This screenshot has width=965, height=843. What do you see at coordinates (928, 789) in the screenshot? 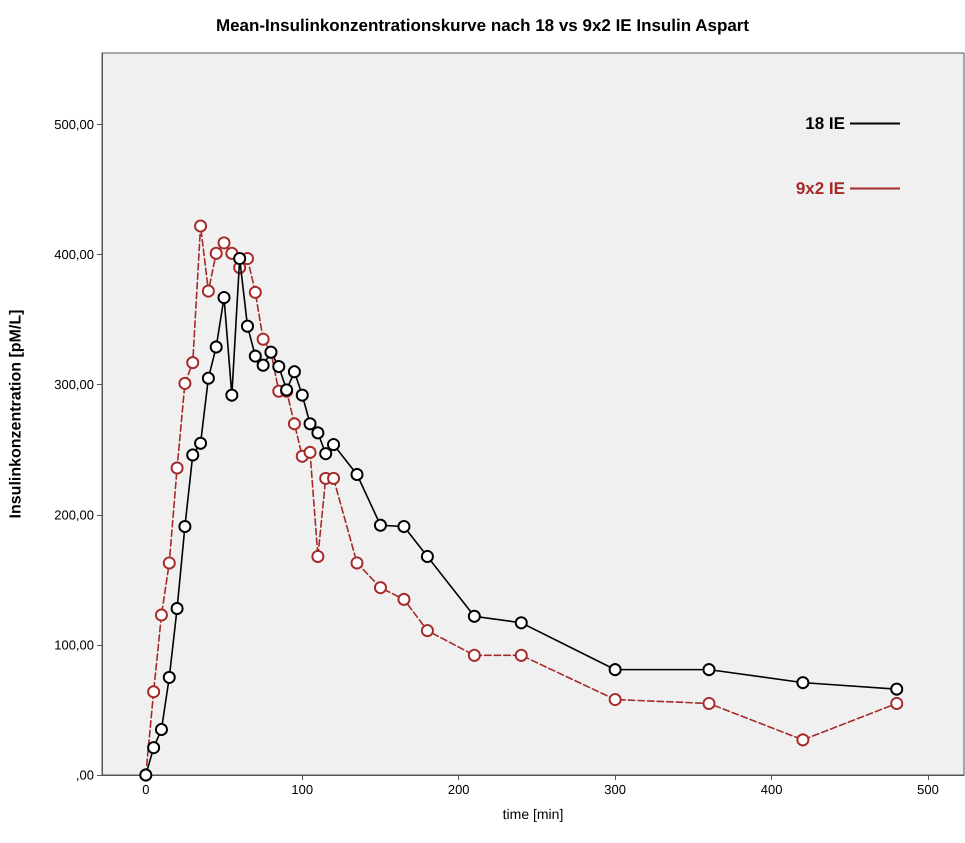
I see `x-tick-label: 500` at bounding box center [928, 789].